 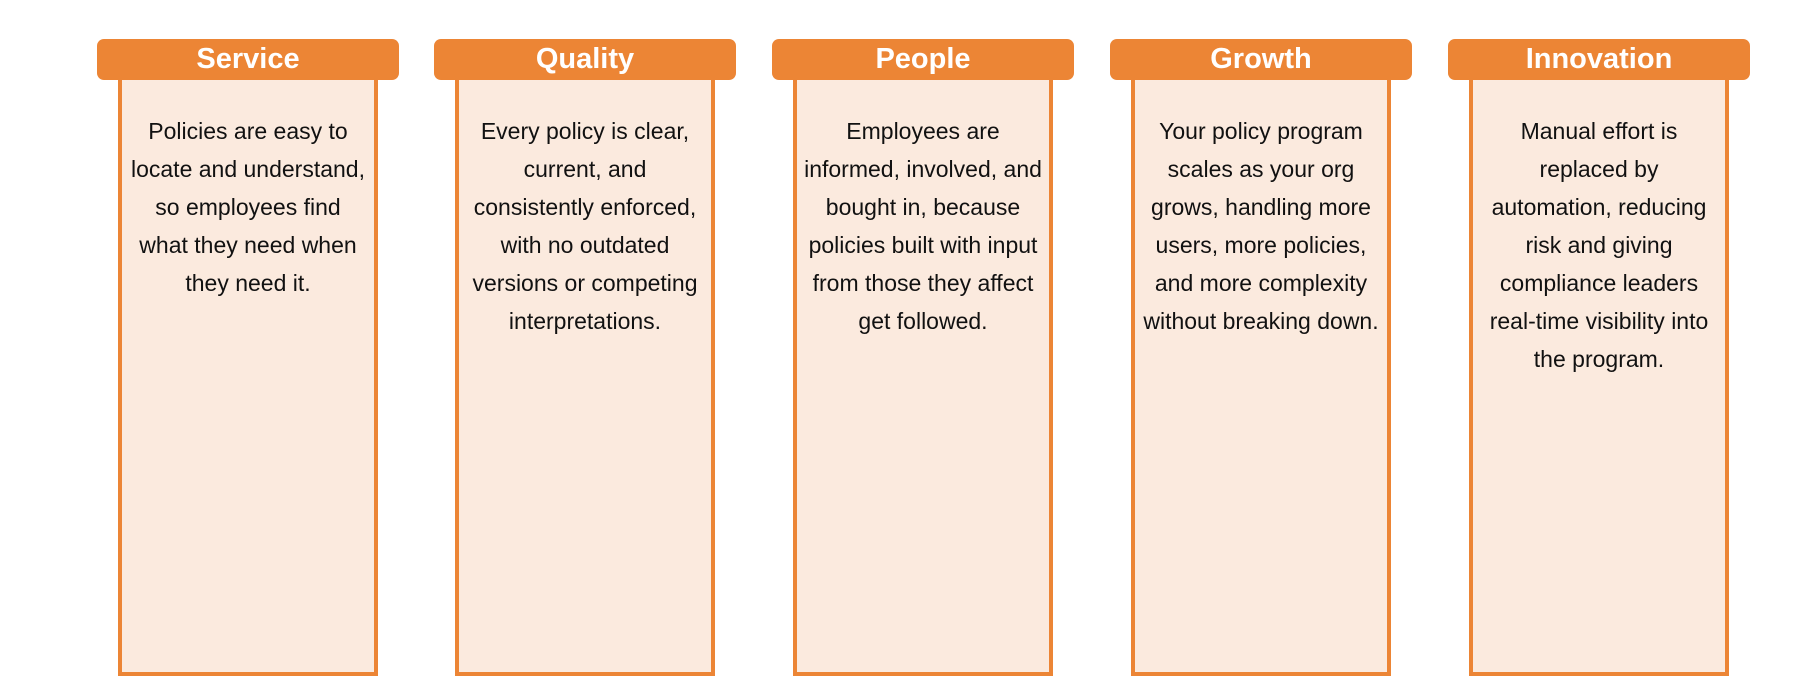 I want to click on column-header: Growth, so click(x=1261, y=59).